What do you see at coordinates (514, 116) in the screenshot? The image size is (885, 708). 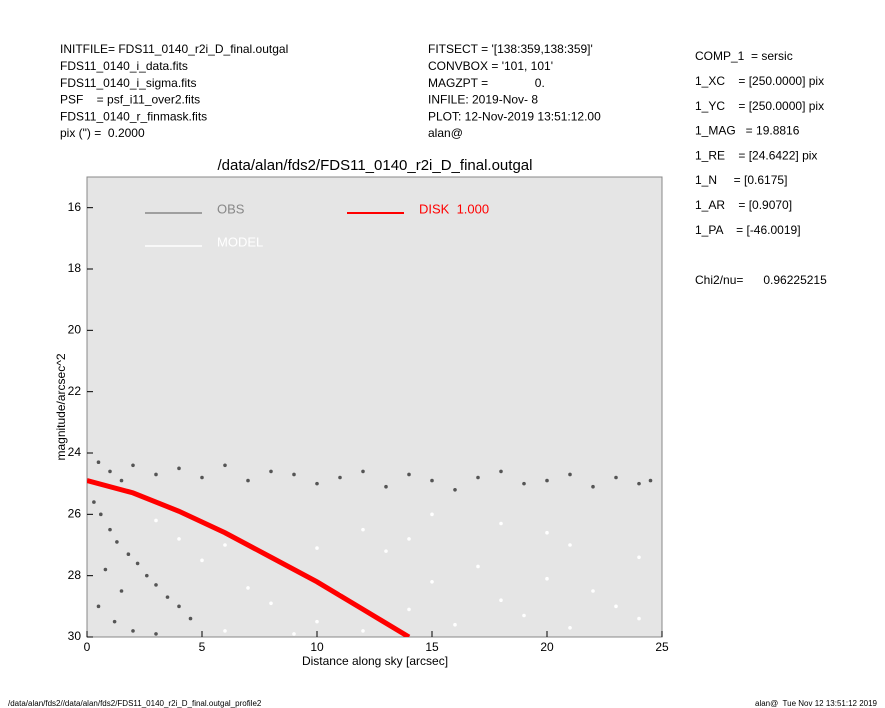 I see `header-middle: PLOT: 12-Nov-2019 13:51:12.00` at bounding box center [514, 116].